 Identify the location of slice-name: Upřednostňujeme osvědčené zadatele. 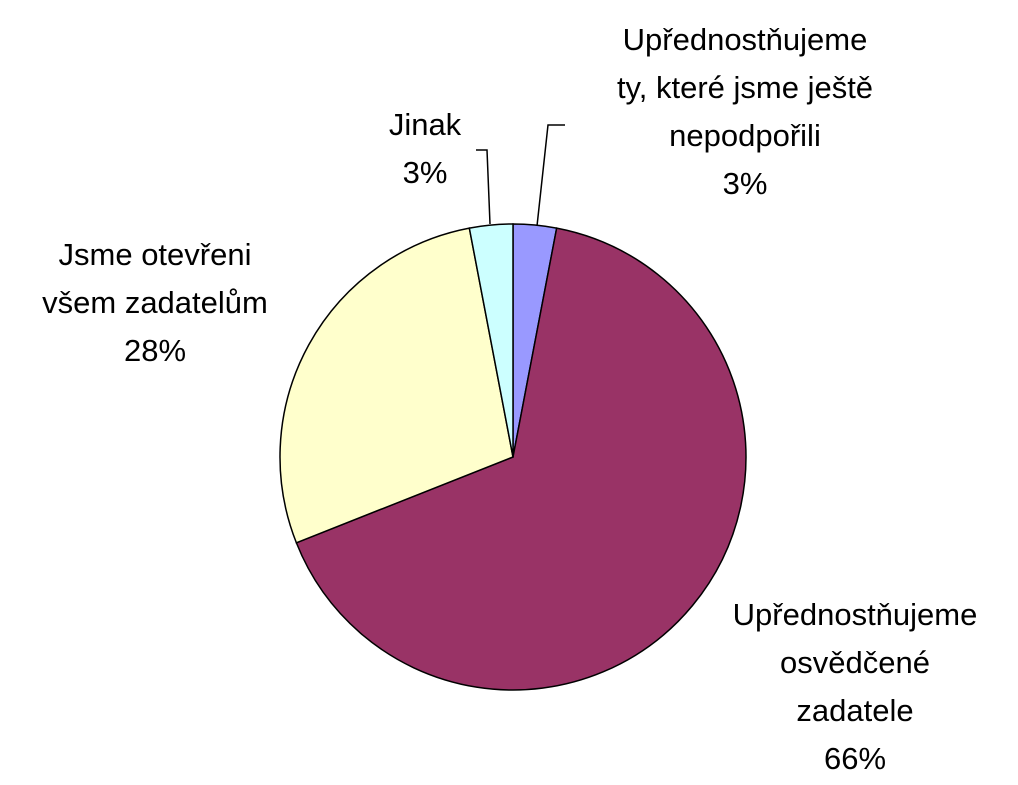
(855, 662).